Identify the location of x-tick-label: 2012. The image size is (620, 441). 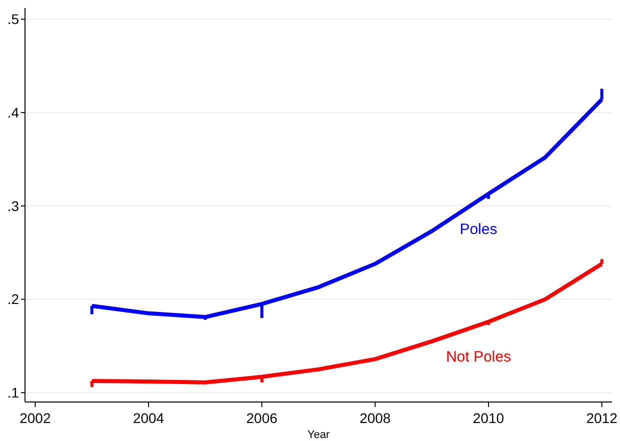
(602, 418).